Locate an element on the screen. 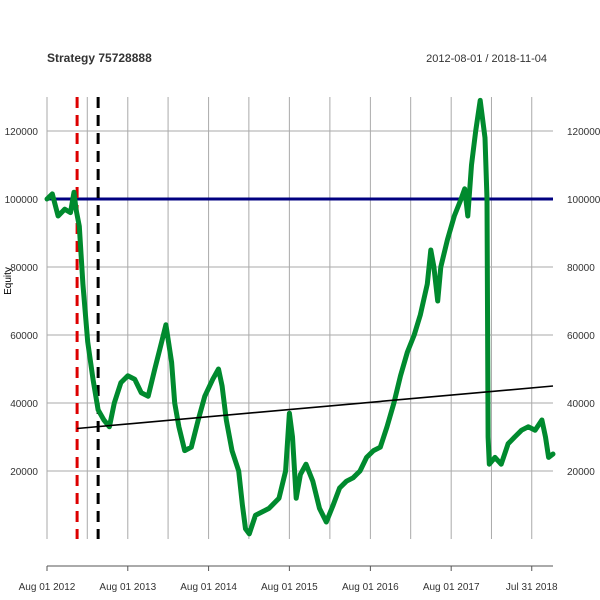 This screenshot has height=600, width=600. y-tick-label-left: 60000 is located at coordinates (24, 336).